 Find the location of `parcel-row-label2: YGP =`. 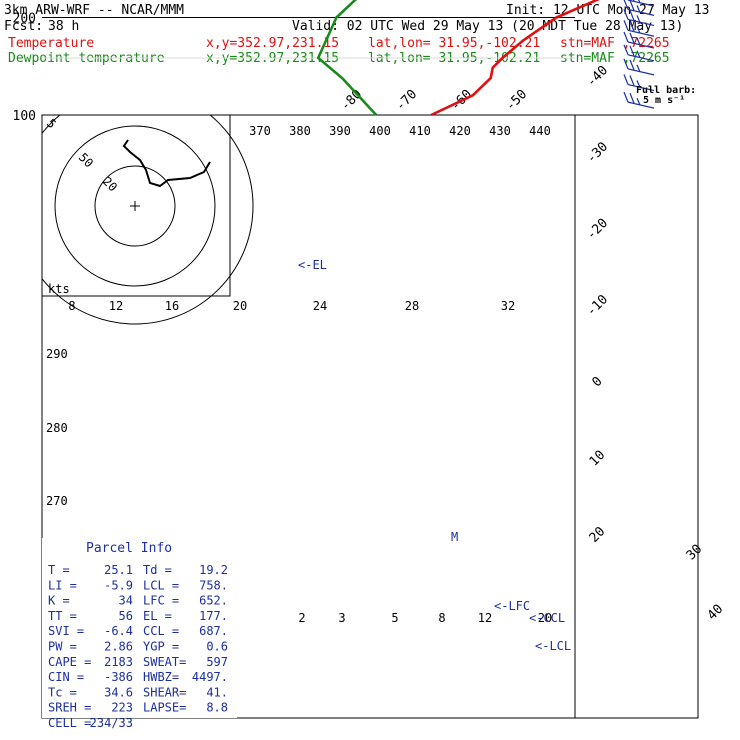

parcel-row-label2: YGP = is located at coordinates (161, 647).